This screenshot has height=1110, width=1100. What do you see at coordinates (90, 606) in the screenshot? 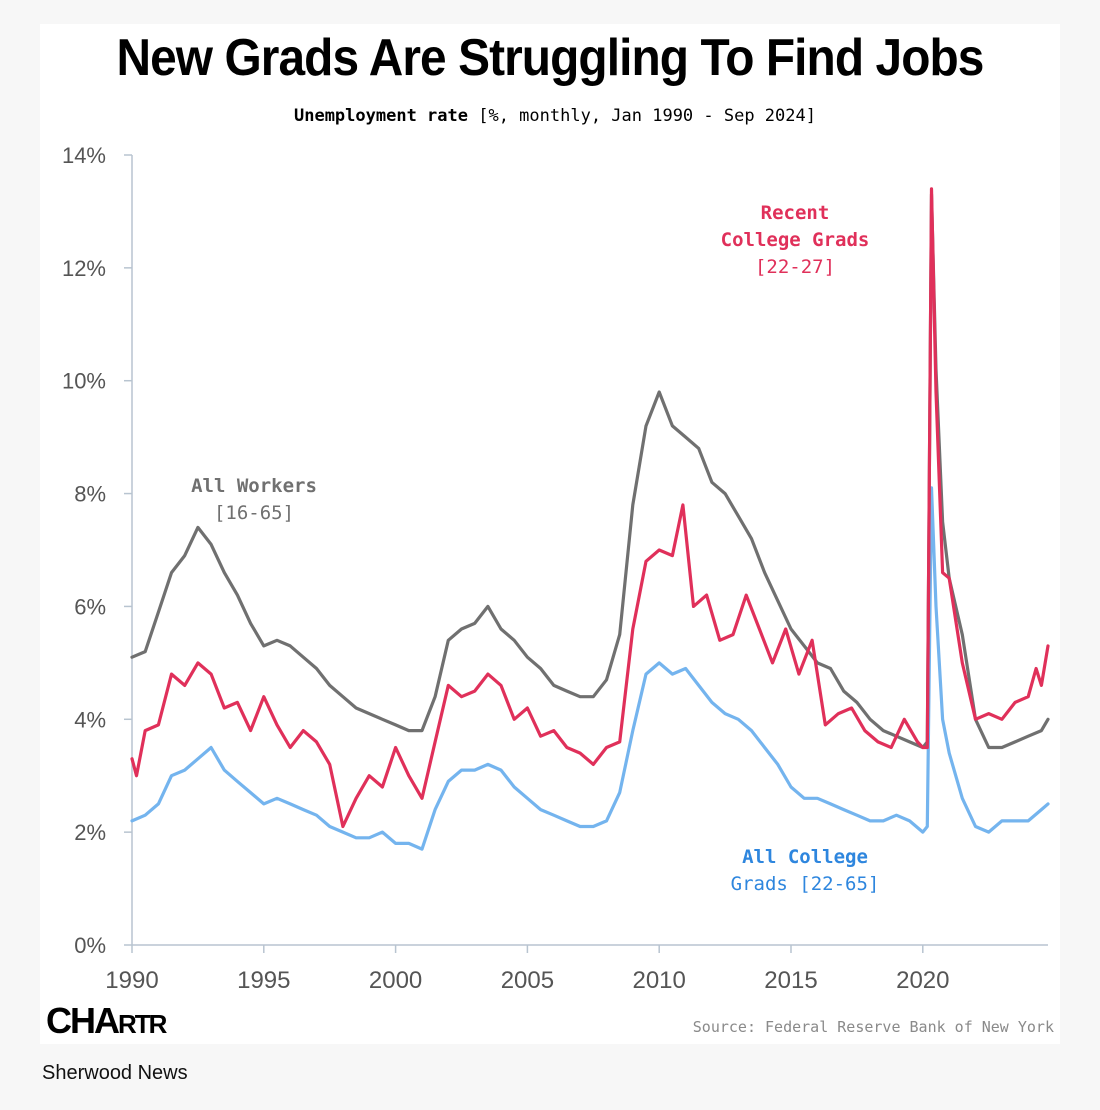
I see `y-tick-label: 6%` at bounding box center [90, 606].